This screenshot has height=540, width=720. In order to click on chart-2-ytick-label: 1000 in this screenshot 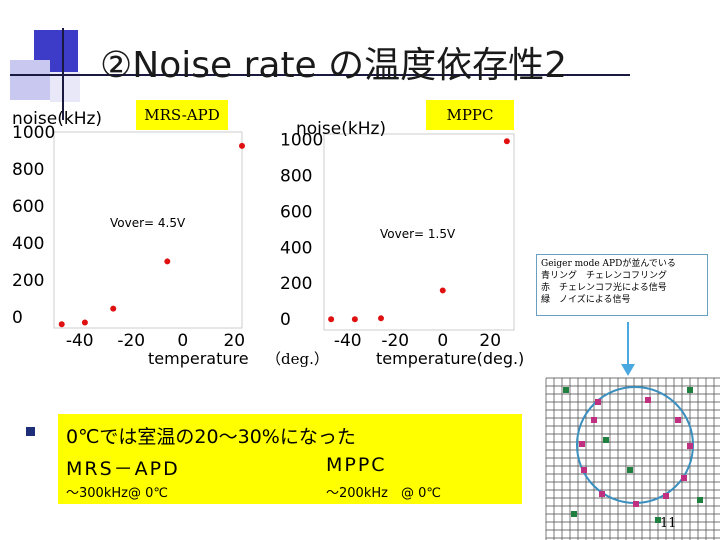, I will do `click(301, 140)`.